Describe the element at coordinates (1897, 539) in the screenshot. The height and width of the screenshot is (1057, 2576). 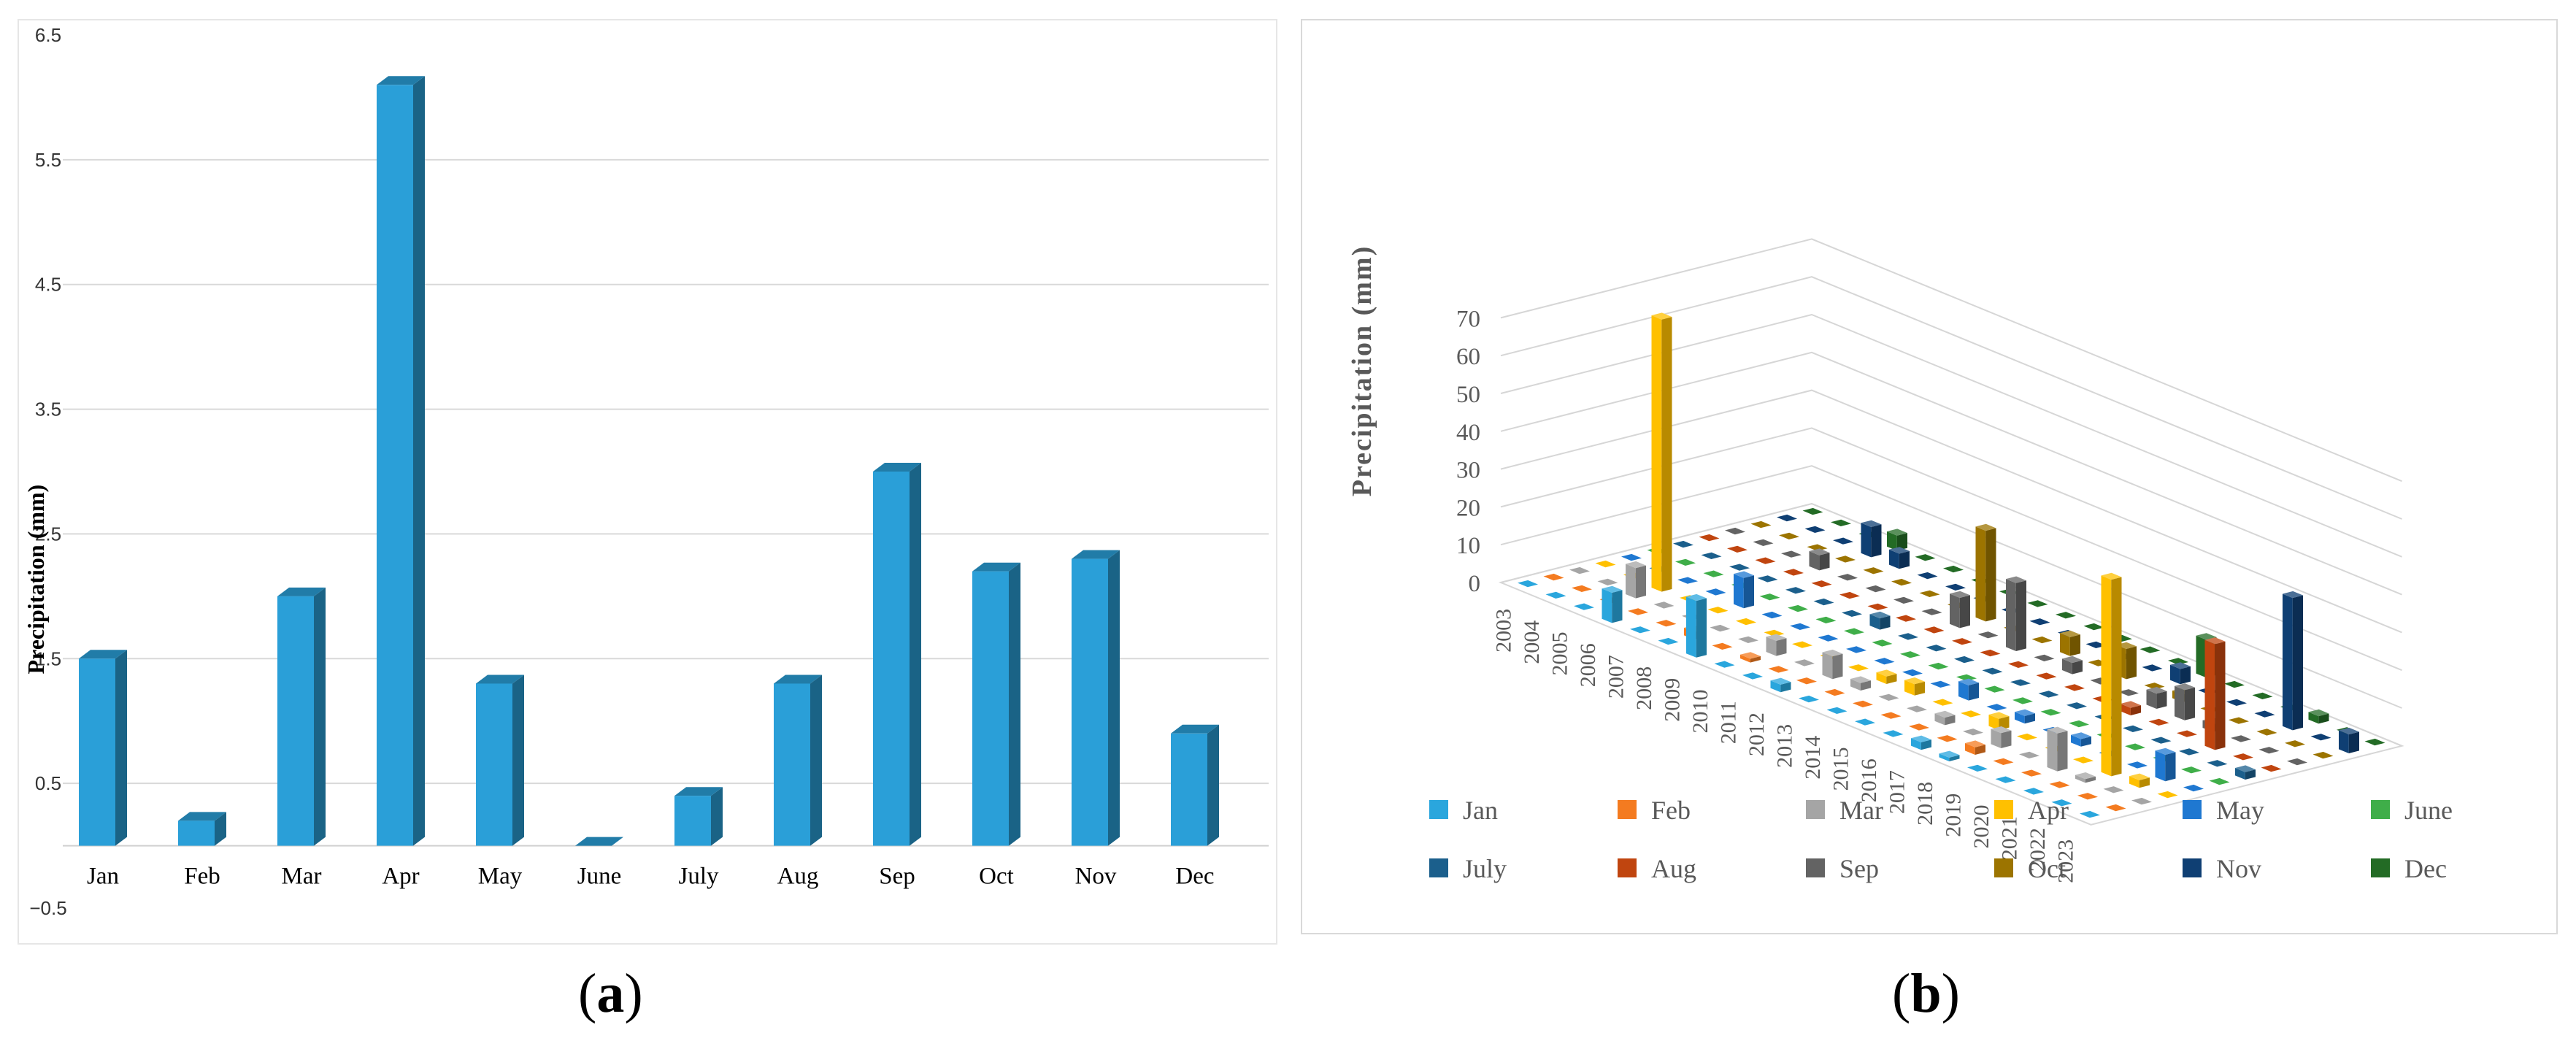
I see `bar-dec-2006` at that location.